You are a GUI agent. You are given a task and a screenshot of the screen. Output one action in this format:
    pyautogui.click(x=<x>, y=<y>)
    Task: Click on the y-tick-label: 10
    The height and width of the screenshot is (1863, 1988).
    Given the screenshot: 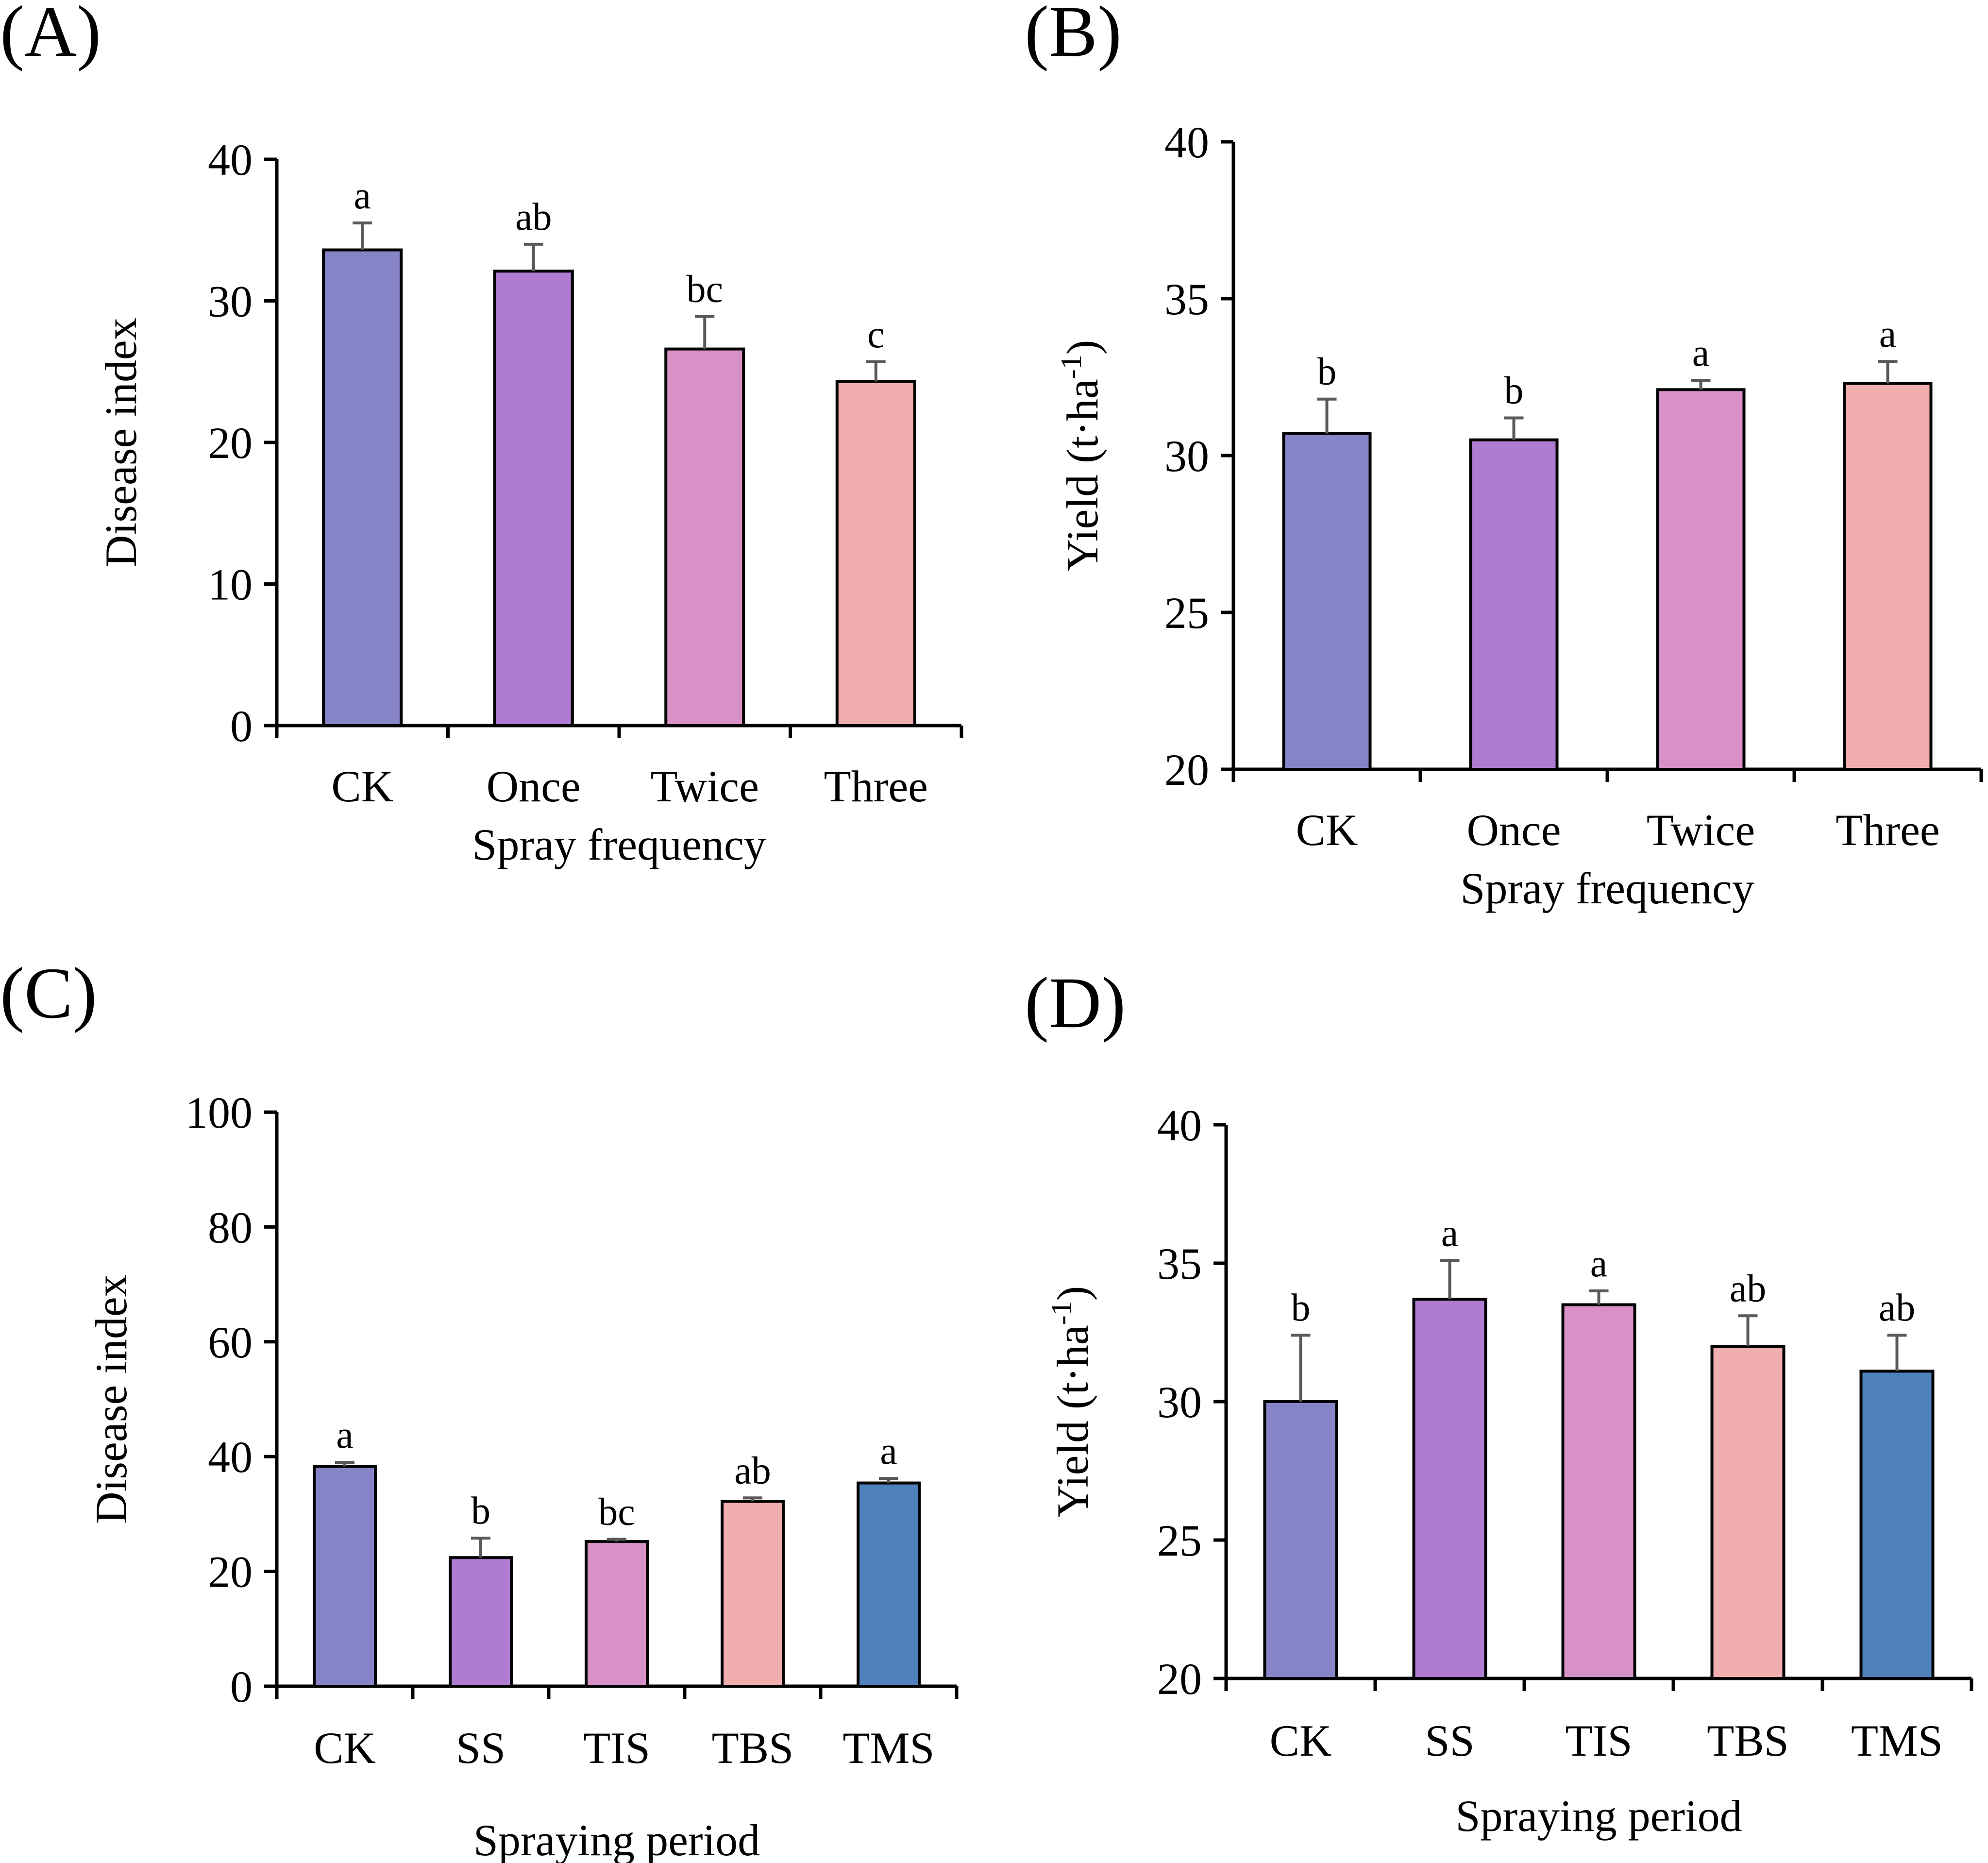 What is the action you would take?
    pyautogui.click(x=230, y=585)
    